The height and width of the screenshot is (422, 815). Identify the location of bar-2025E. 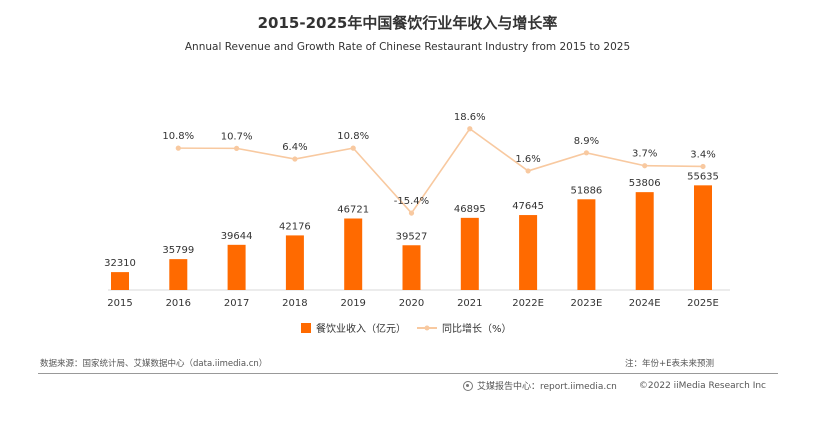
(703, 237).